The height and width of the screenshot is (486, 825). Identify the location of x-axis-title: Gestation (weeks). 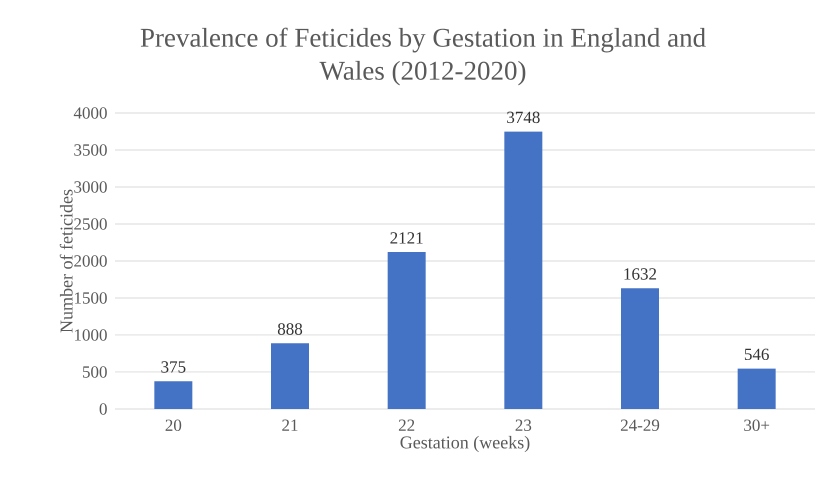
(465, 444).